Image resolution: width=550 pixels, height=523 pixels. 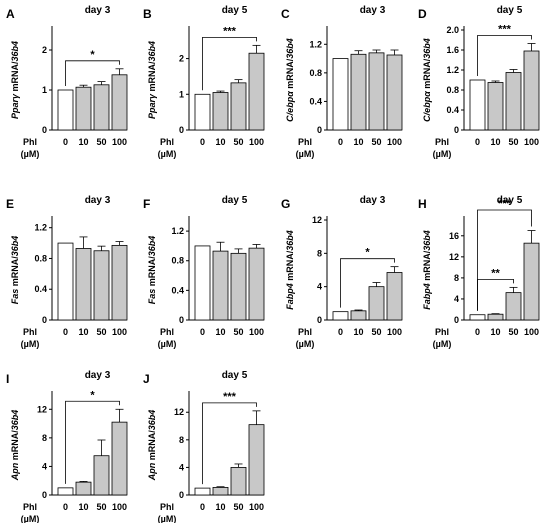 What do you see at coordinates (10, 14) in the screenshot?
I see `panel-letter: A` at bounding box center [10, 14].